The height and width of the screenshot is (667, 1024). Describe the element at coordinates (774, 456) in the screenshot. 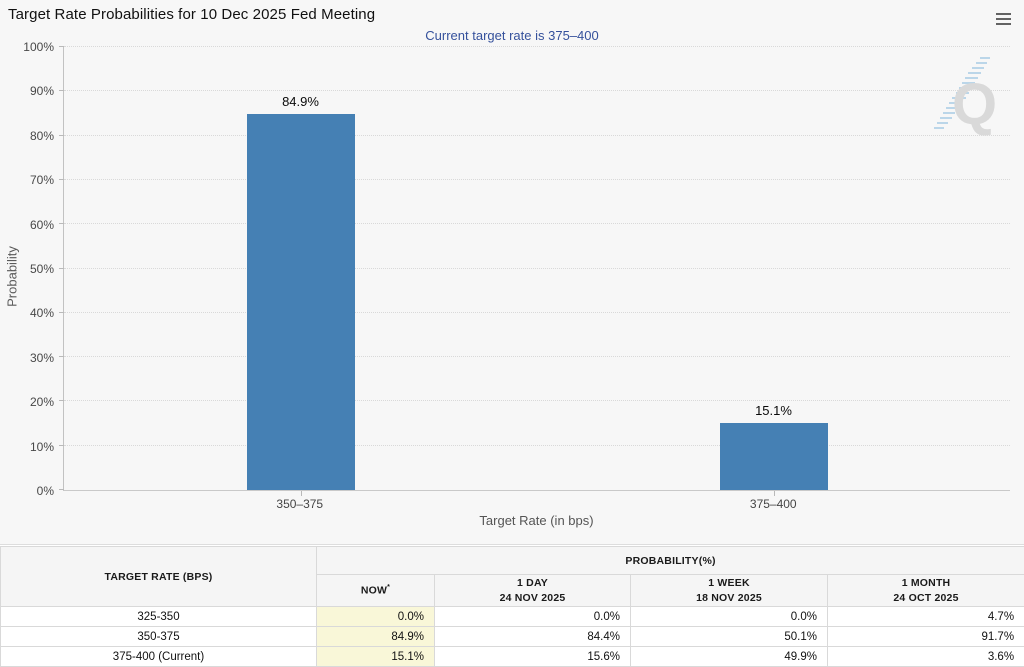

I see `bar-375–400` at that location.